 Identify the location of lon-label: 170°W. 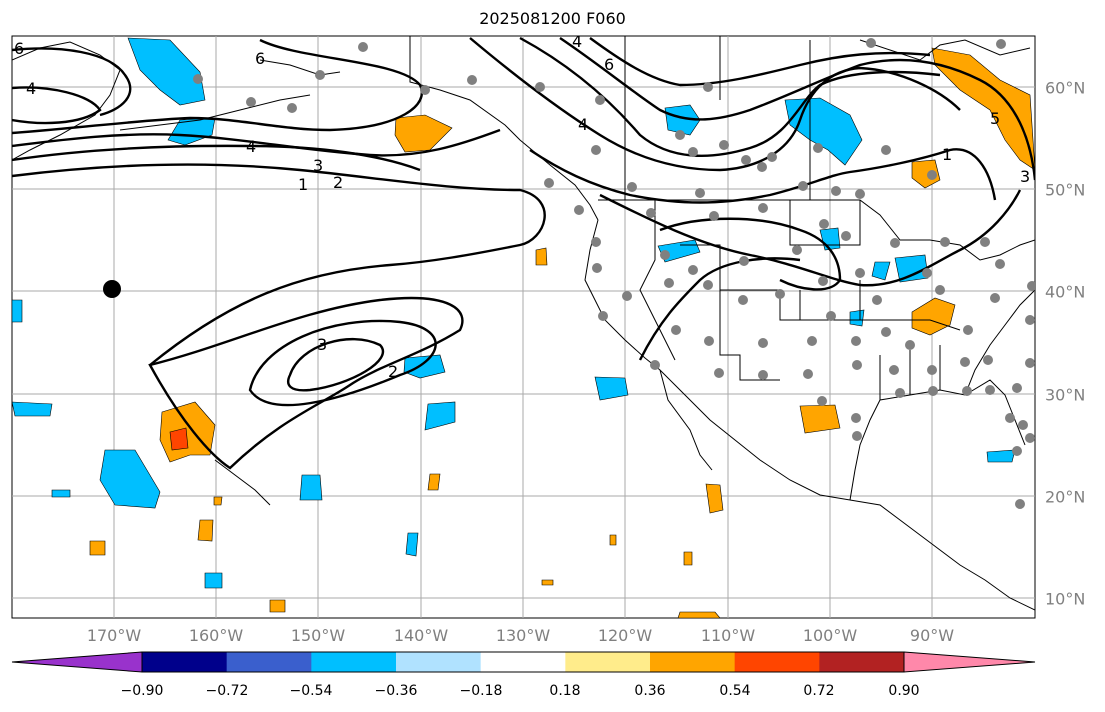
(114, 635).